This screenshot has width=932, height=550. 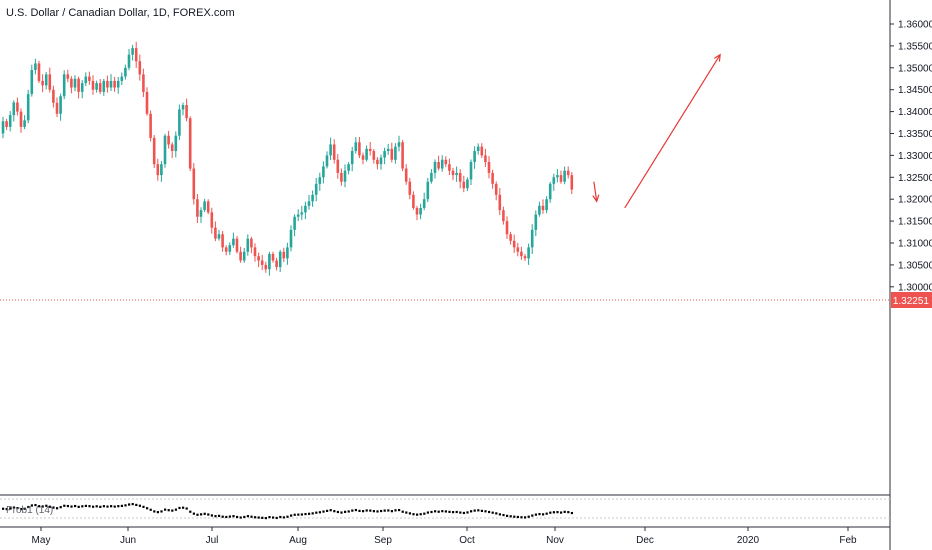 I want to click on projection-arrow-head, so click(x=717, y=57).